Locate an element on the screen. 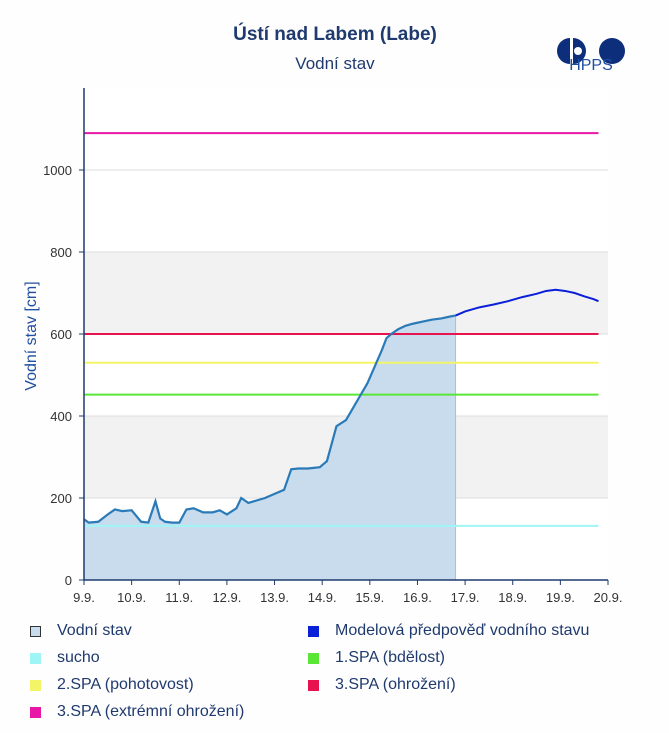 The height and width of the screenshot is (733, 669). legend-label: Modelová předpověď vodního stavu is located at coordinates (462, 630).